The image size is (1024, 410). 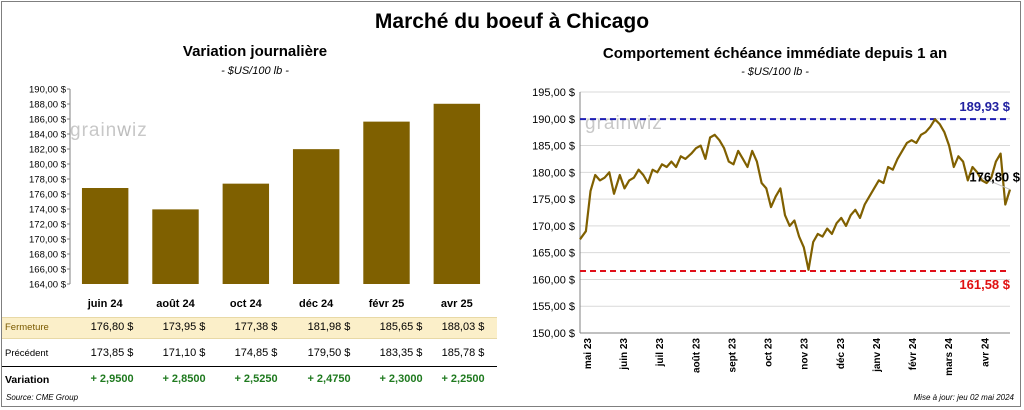 What do you see at coordinates (805, 354) in the screenshot?
I see `x-tick-label: nov 23` at bounding box center [805, 354].